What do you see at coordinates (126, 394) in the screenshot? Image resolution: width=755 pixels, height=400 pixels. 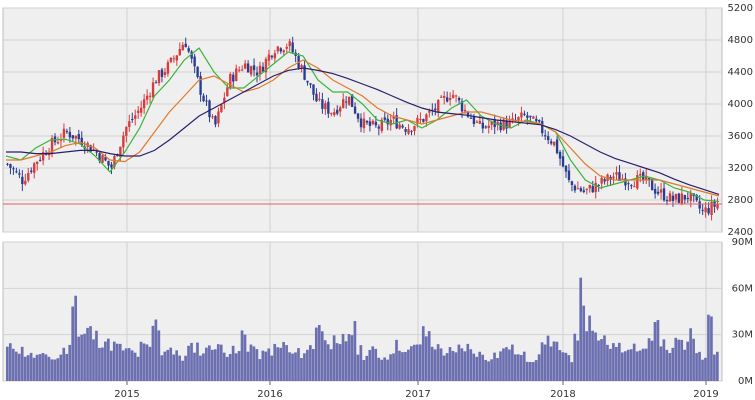 I see `x-axis-tick-label: 2015` at bounding box center [126, 394].